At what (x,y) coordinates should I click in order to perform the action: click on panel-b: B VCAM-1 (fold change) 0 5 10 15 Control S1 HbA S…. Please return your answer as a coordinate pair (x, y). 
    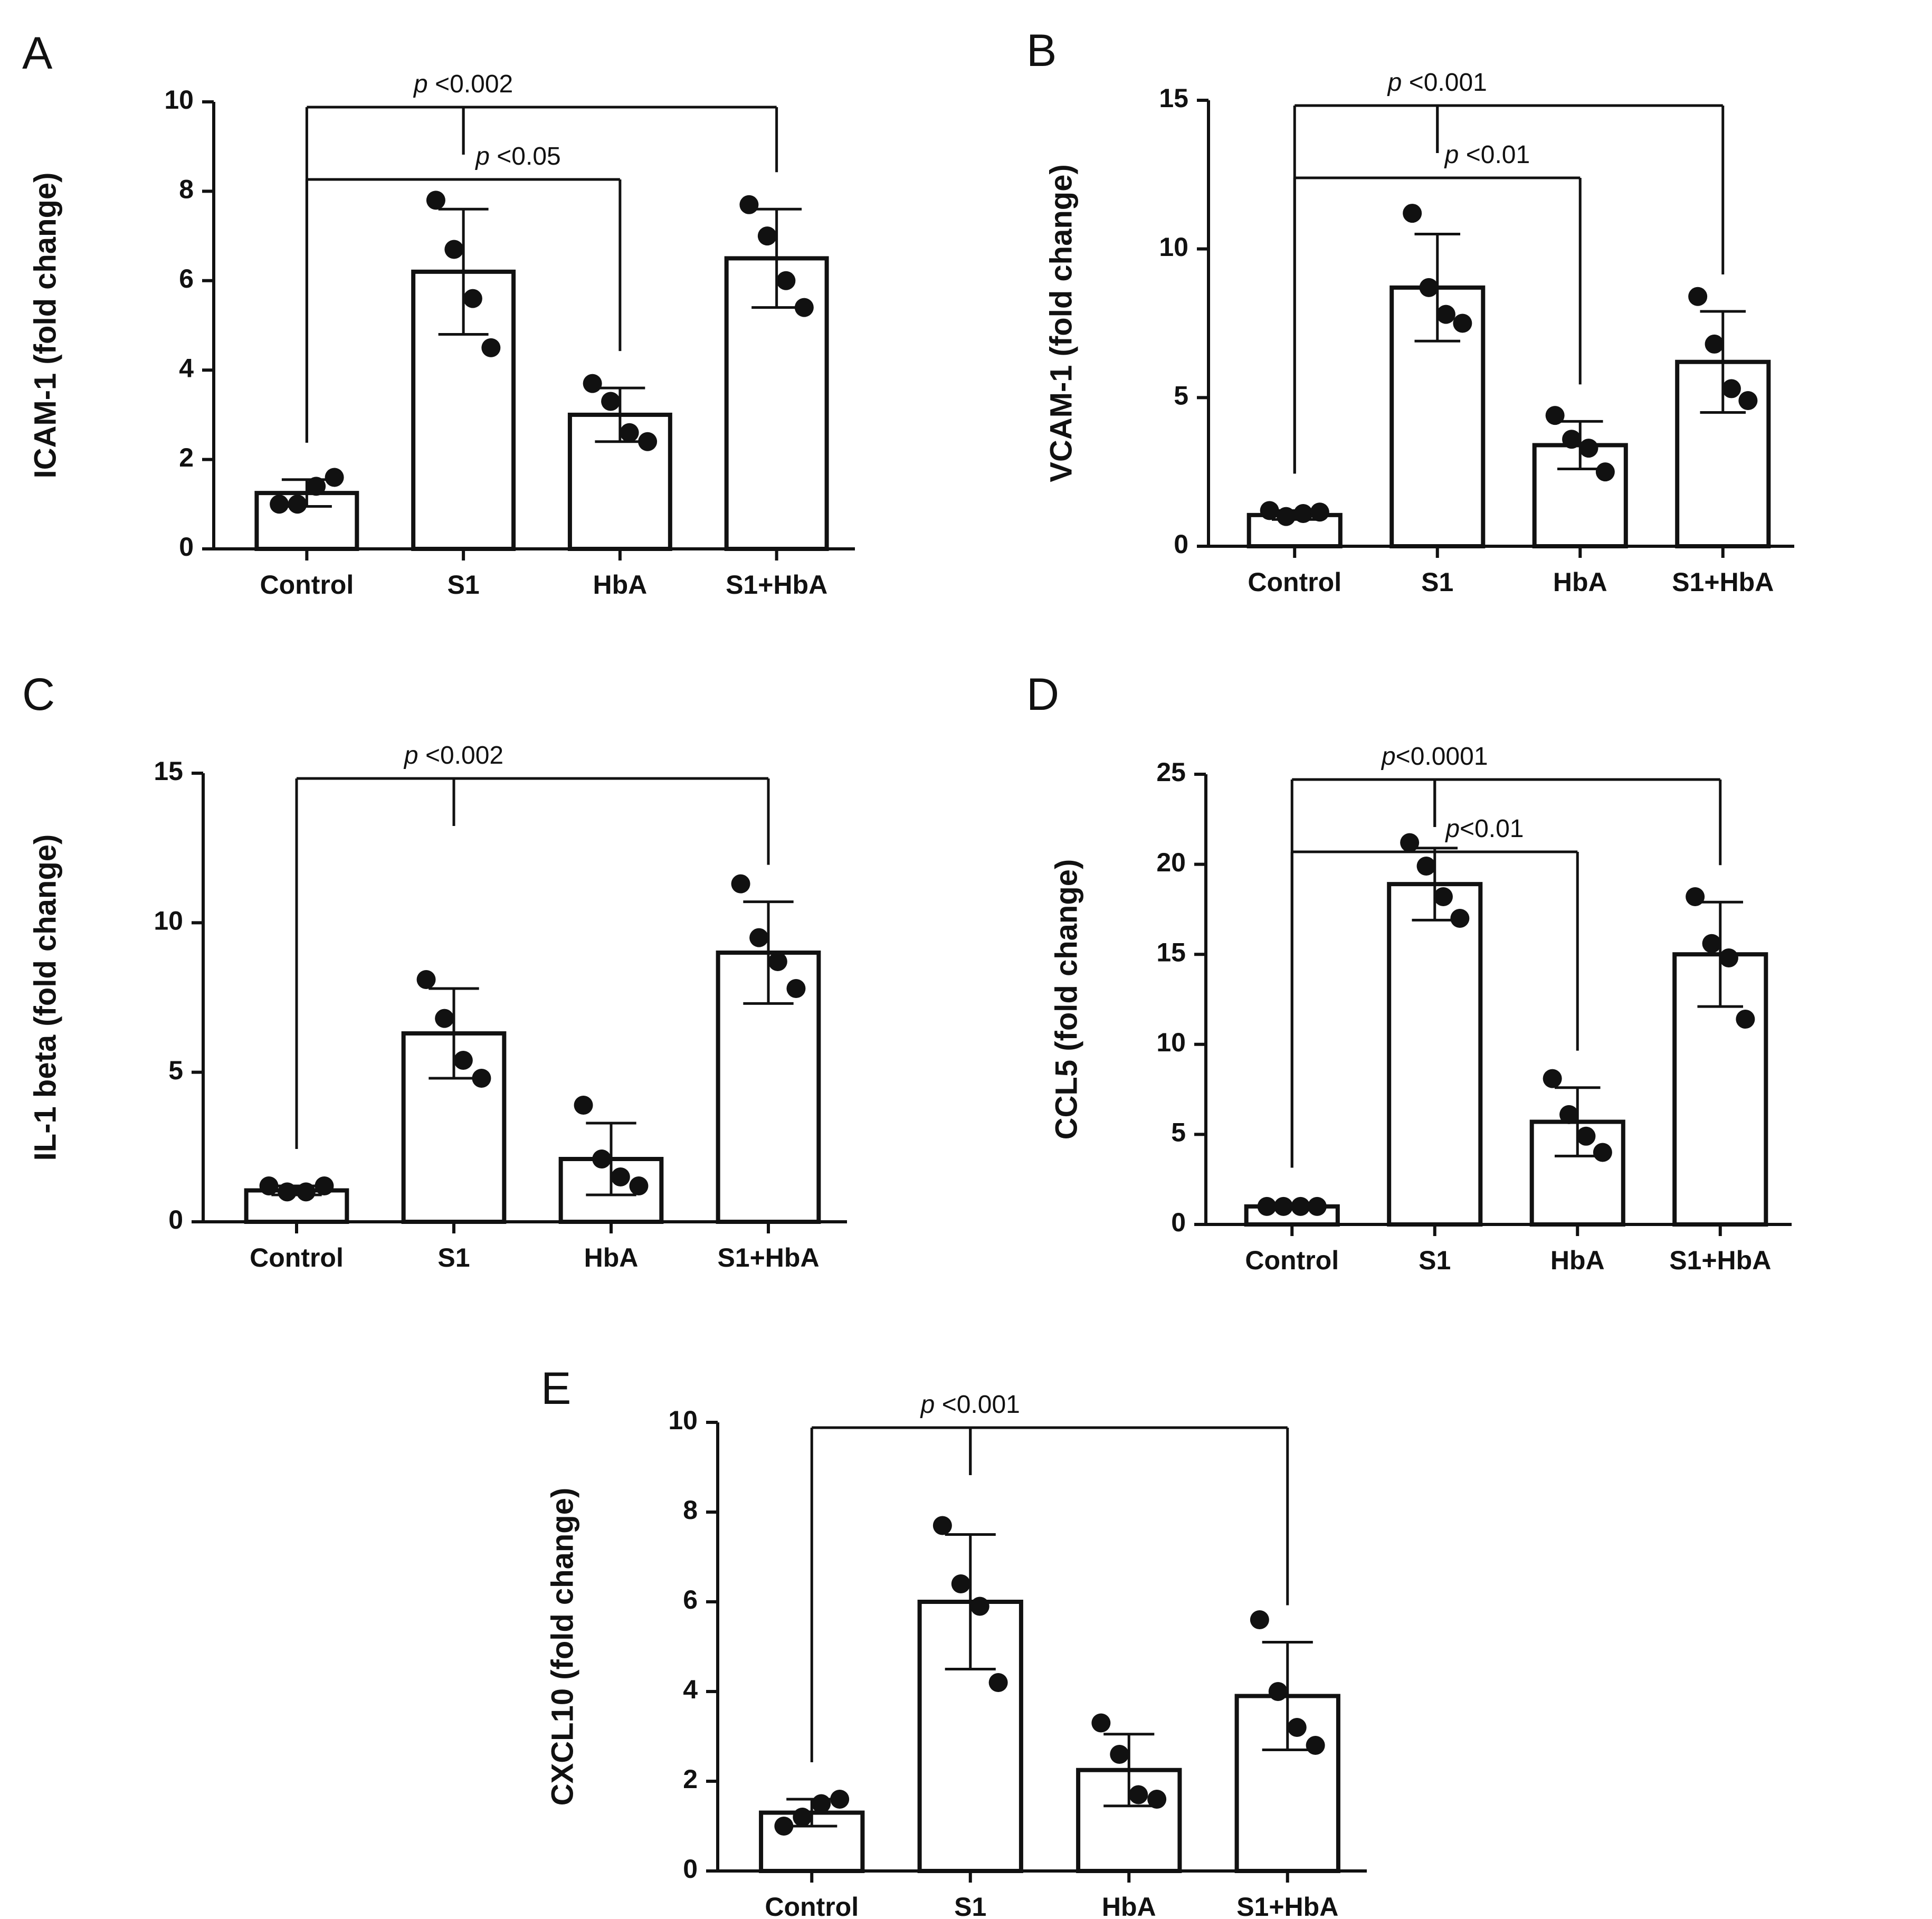
    Looking at the image, I should click on (1410, 311).